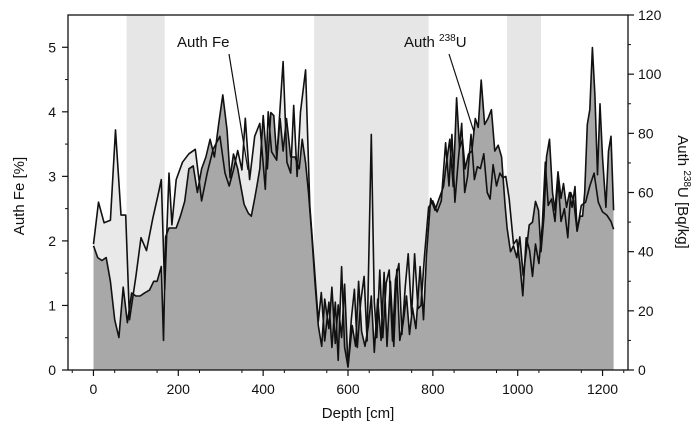 The height and width of the screenshot is (426, 700). I want to click on y-left-tick-label-0: 0, so click(52, 370).